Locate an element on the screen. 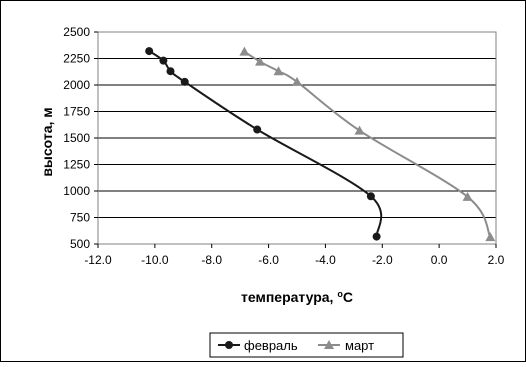  legend-label-feb: февраль is located at coordinates (271, 345).